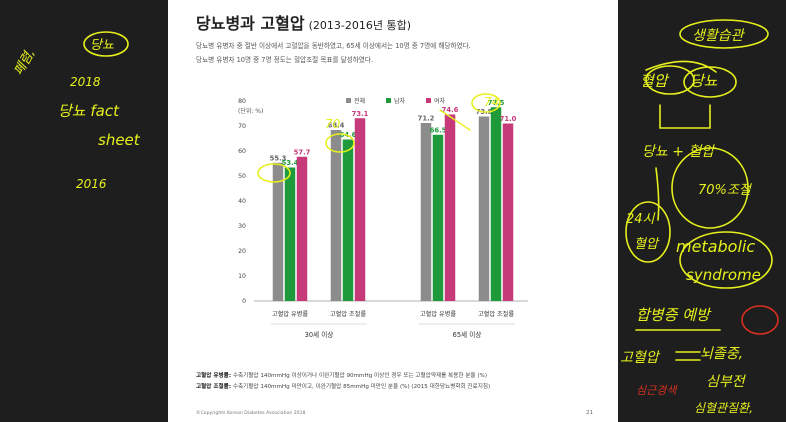  What do you see at coordinates (242, 276) in the screenshot?
I see `y-tick-label: 10` at bounding box center [242, 276].